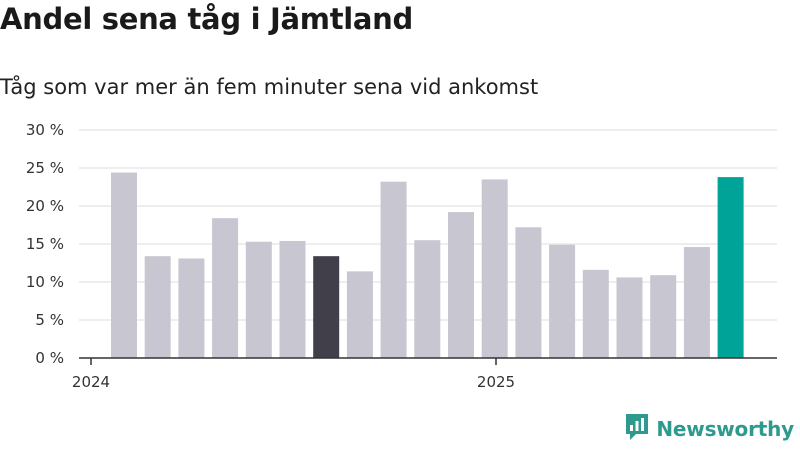 The width and height of the screenshot is (800, 450). I want to click on x-axis, so click(428, 361).